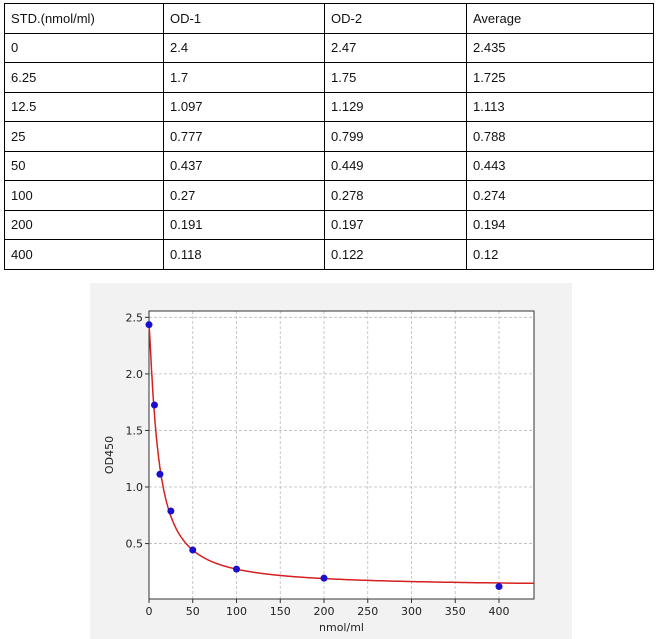 The height and width of the screenshot is (639, 658). Describe the element at coordinates (84, 18) in the screenshot. I see `column-header: STD.(nmol/ml)` at that location.